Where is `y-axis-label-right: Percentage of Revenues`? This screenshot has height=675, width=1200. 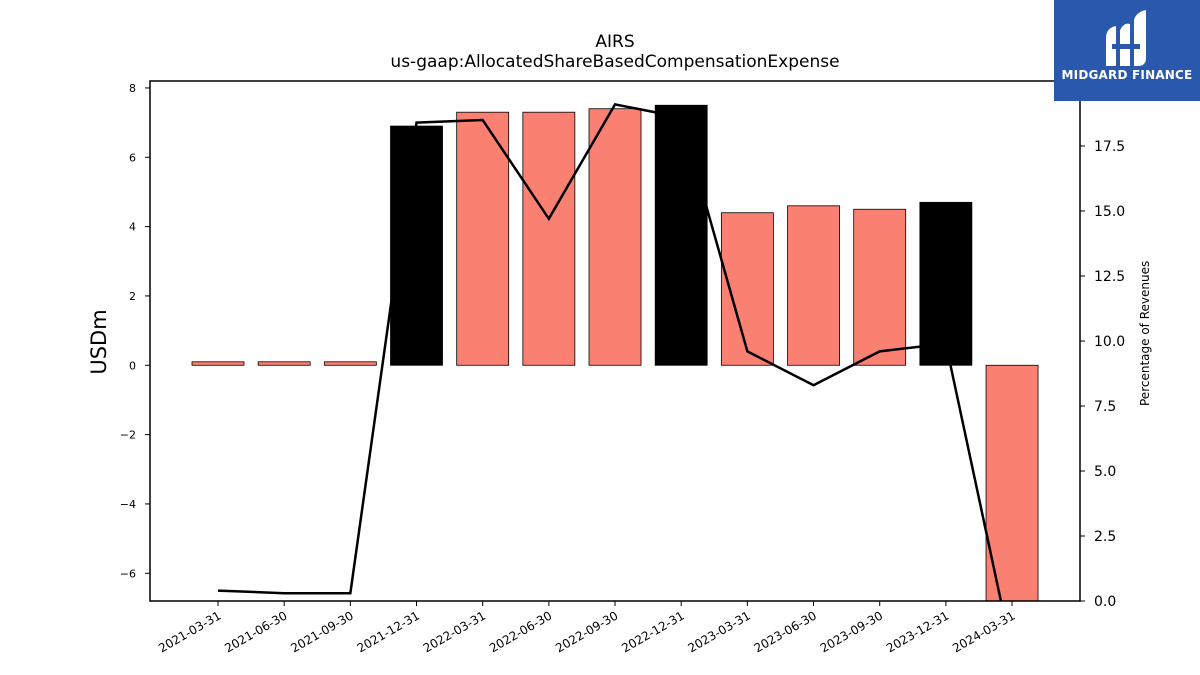
y-axis-label-right: Percentage of Revenues is located at coordinates (1145, 333).